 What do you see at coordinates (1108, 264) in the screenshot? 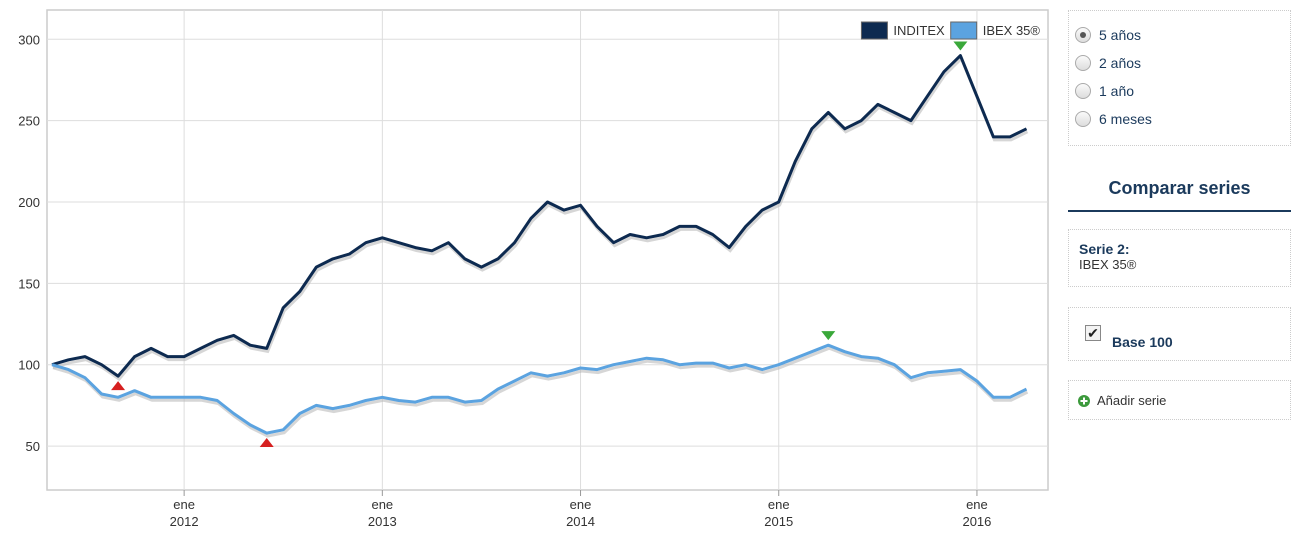
I see `serie2-value: IBEX 35®` at bounding box center [1108, 264].